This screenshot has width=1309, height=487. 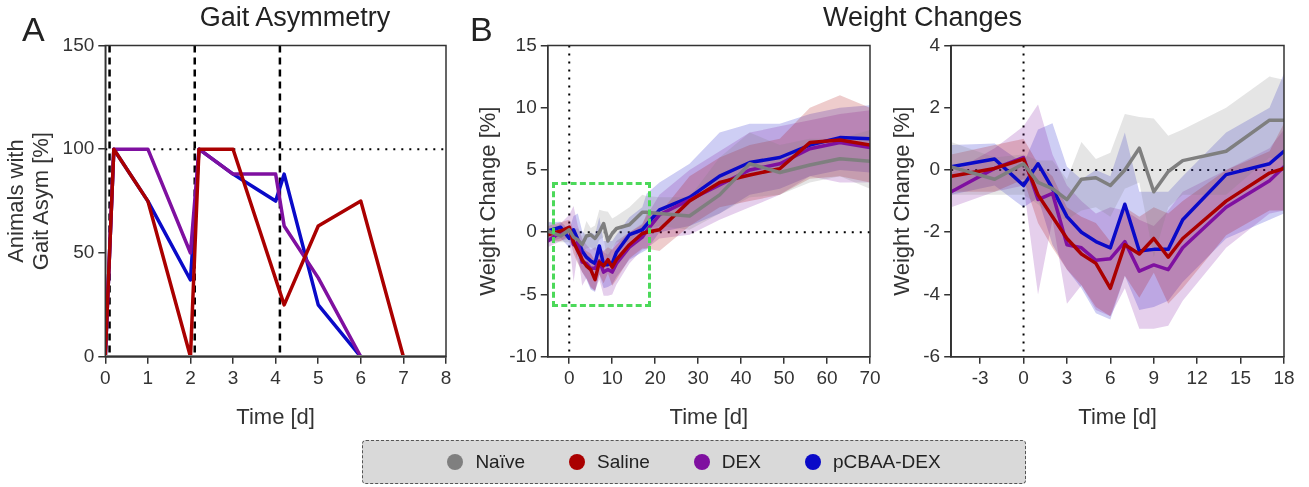 What do you see at coordinates (403, 378) in the screenshot?
I see `x-tick-label: 7` at bounding box center [403, 378].